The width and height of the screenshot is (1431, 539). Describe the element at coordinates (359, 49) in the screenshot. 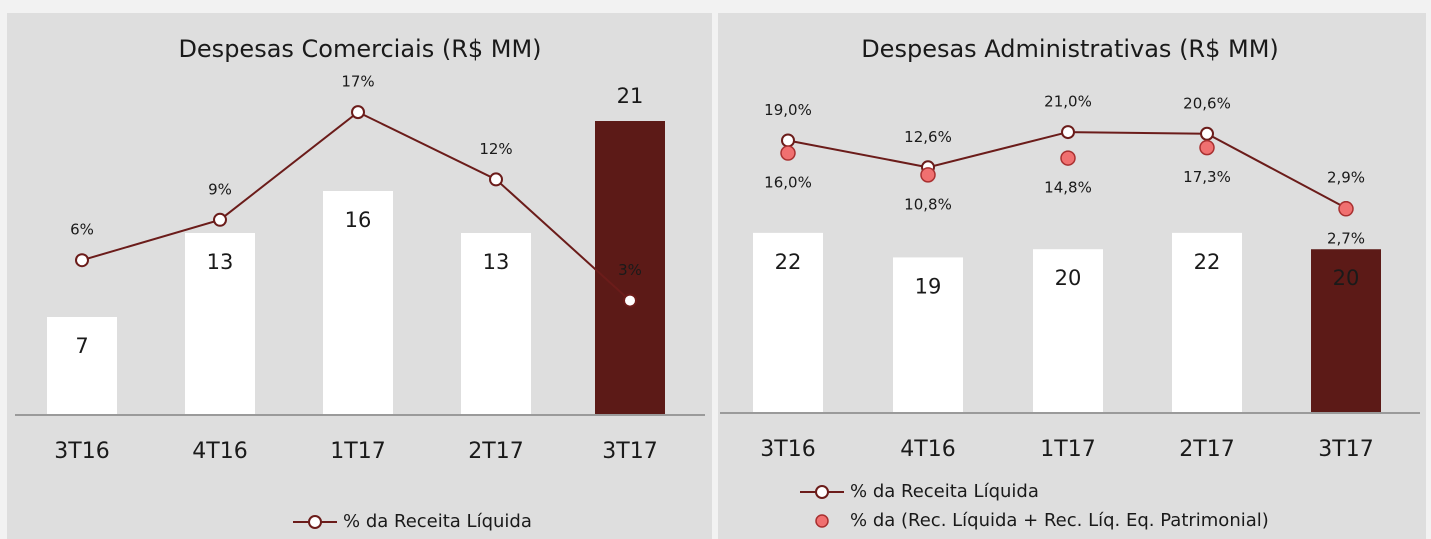

I see `chart-title: Despesas Comerciais (R$ MM)` at that location.